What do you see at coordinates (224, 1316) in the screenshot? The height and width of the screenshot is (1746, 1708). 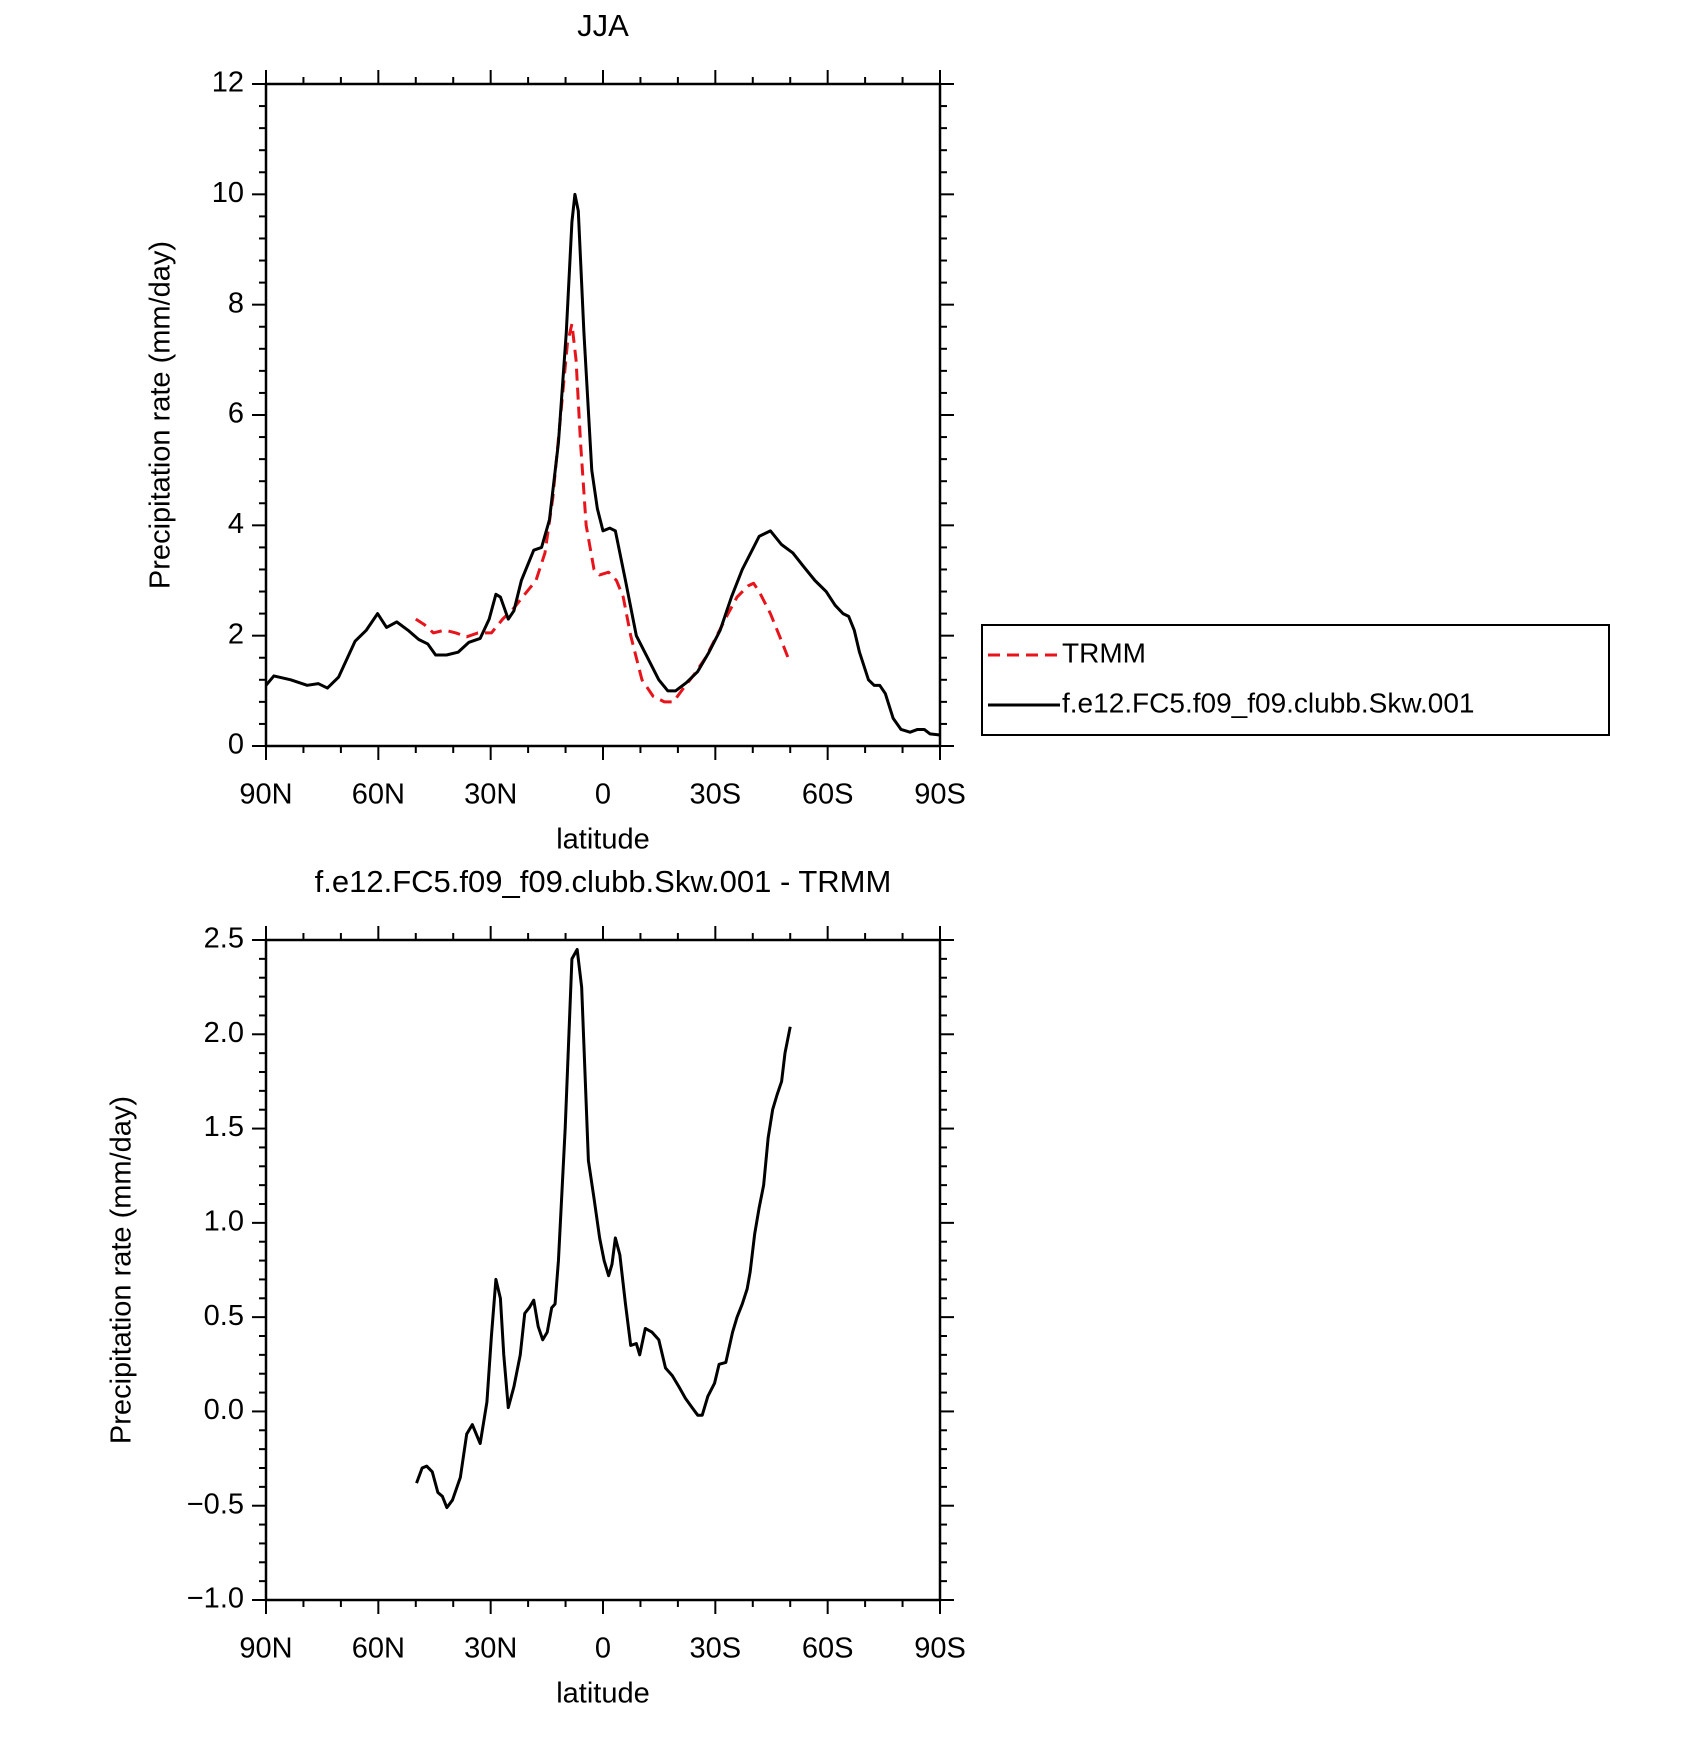 I see `y-tick-label: 0.5` at bounding box center [224, 1316].